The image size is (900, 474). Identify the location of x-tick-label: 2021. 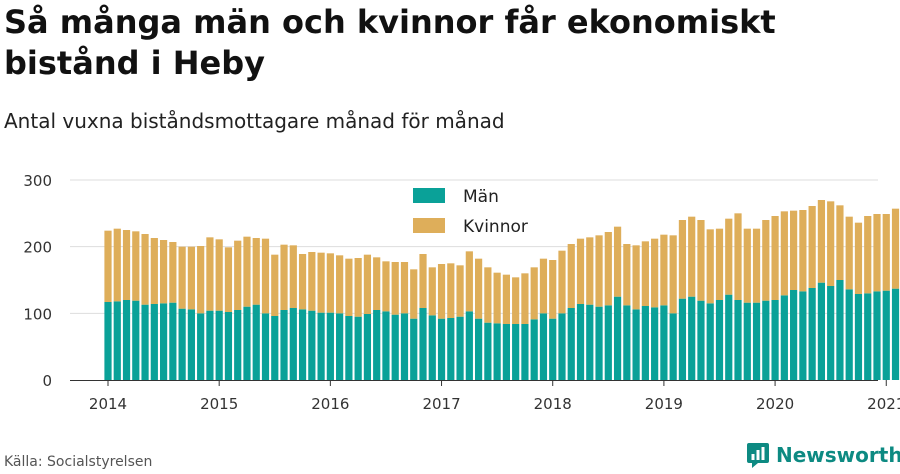
(883, 404).